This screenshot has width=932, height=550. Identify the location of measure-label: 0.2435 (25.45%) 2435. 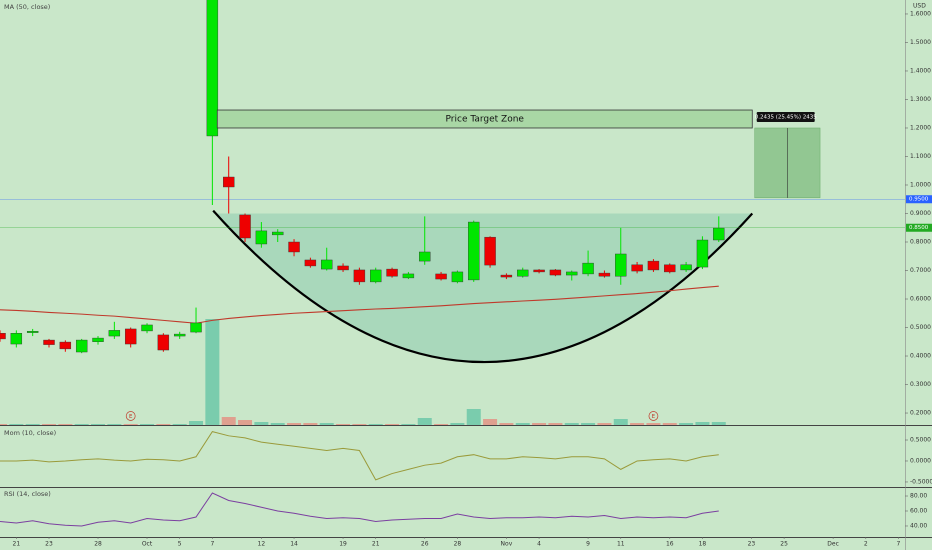
(786, 117).